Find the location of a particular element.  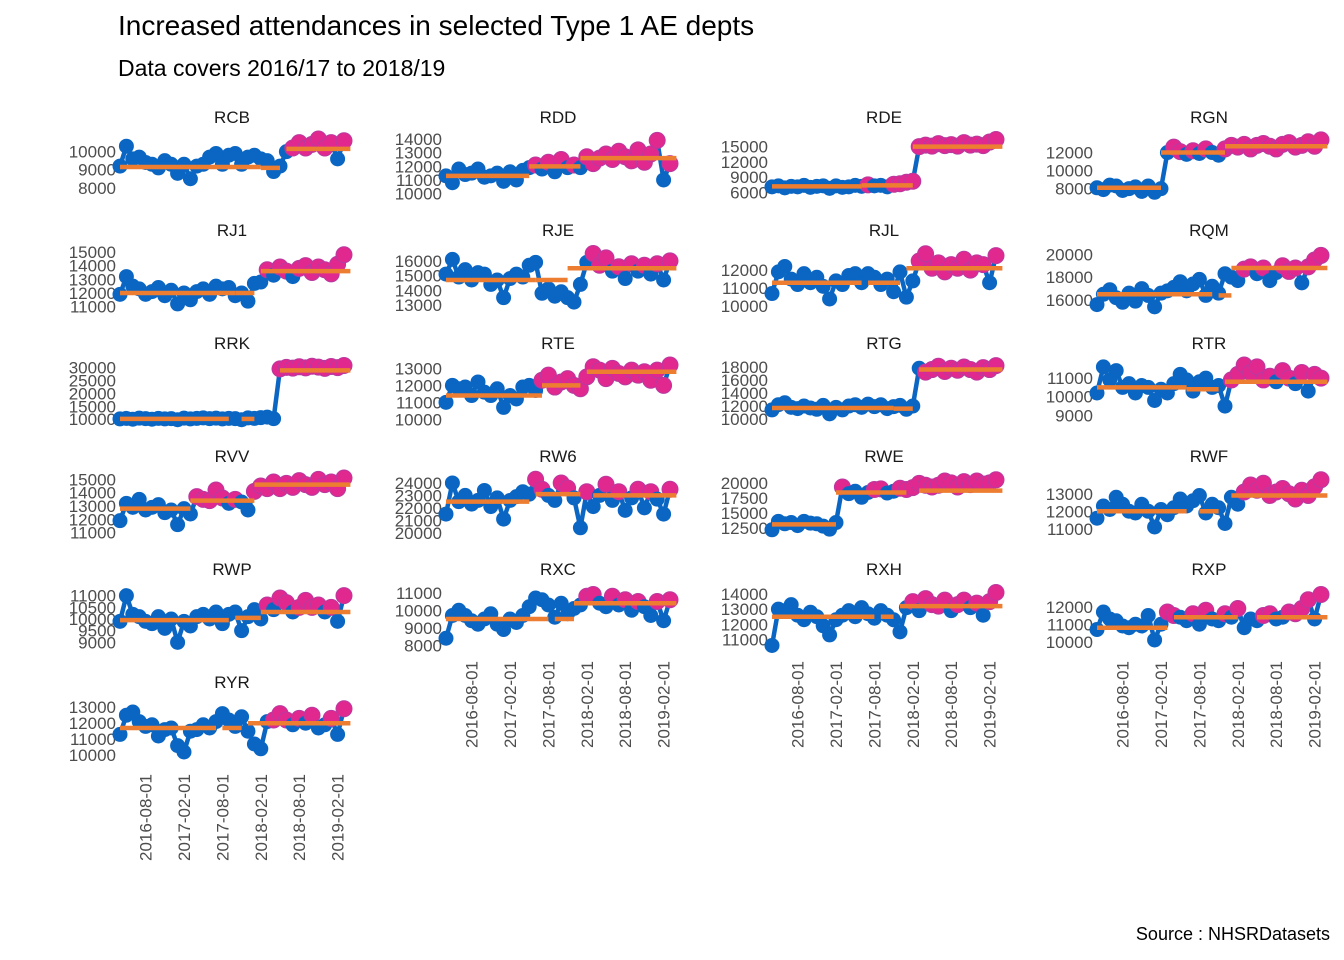

y-tick-label: 15000 is located at coordinates (92, 252).